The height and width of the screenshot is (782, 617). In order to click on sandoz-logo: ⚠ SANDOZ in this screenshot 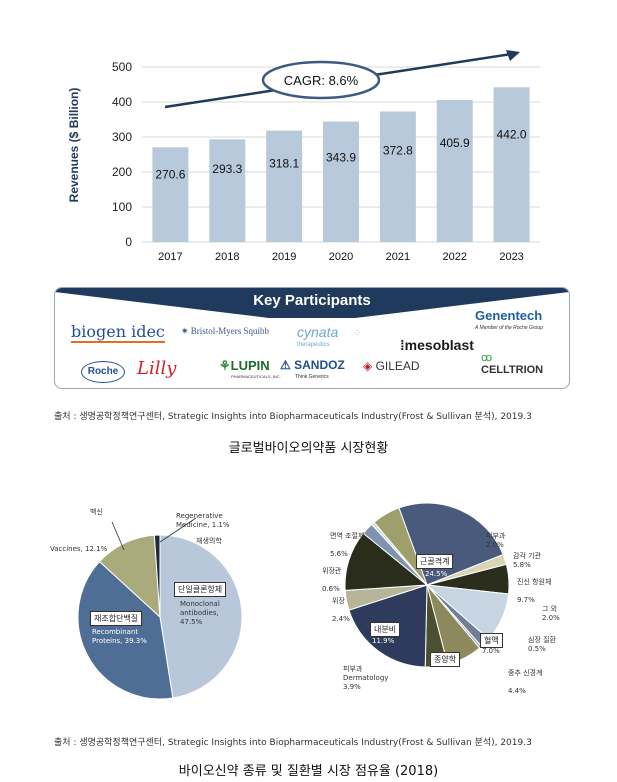, I will do `click(312, 365)`.